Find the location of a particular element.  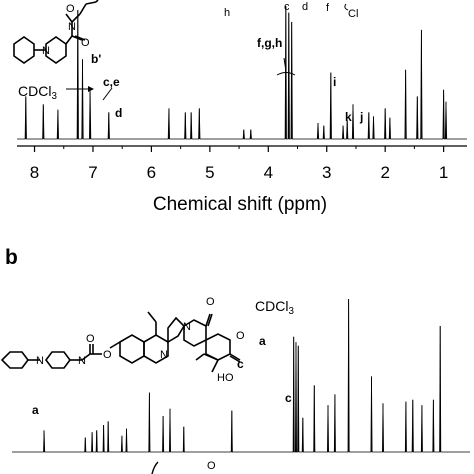

peak-label-k: k is located at coordinates (348, 117).